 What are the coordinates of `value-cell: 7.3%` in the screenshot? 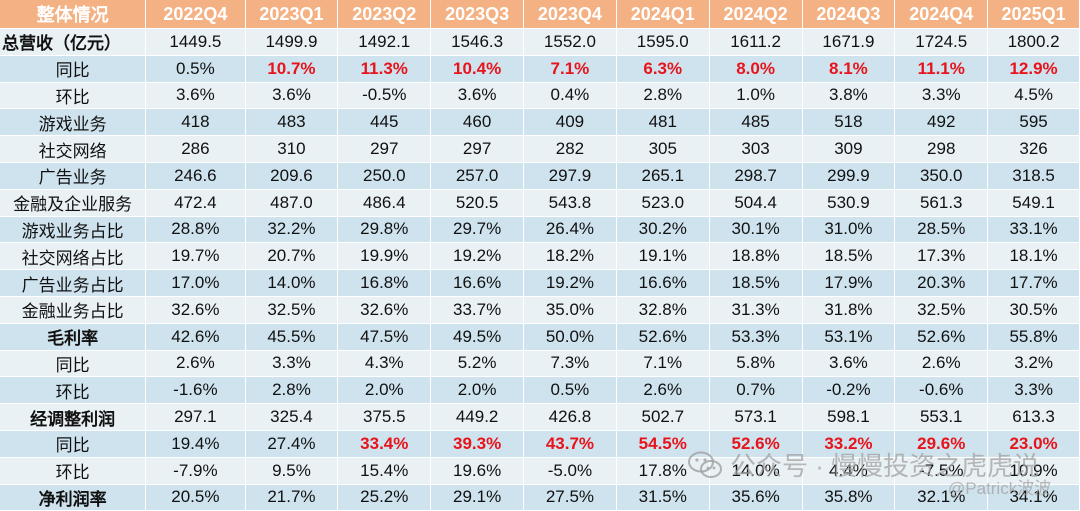 It's located at (570, 364).